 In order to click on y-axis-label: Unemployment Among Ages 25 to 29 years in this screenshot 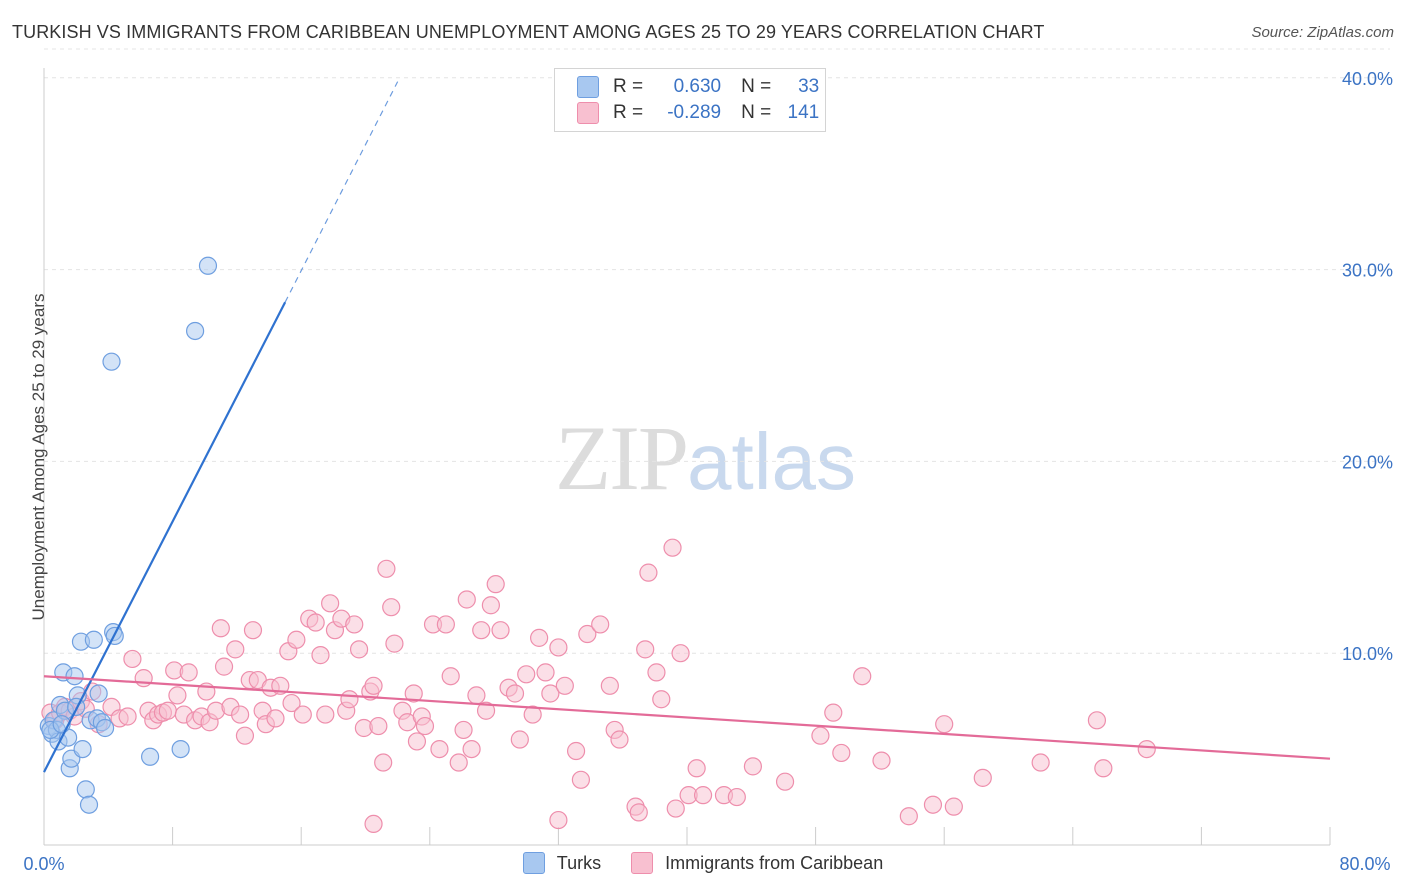, I will do `click(38, 457)`.